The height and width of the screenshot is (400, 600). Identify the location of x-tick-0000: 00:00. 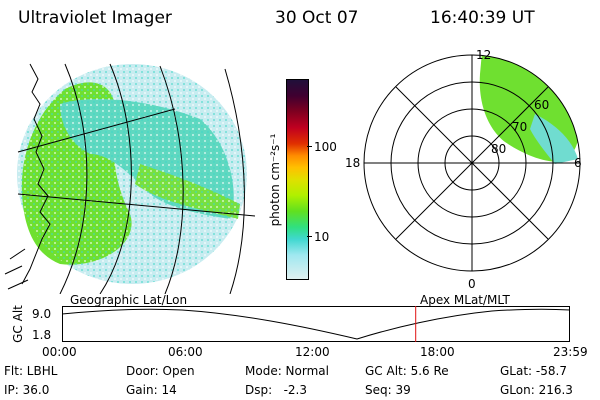
(59, 352).